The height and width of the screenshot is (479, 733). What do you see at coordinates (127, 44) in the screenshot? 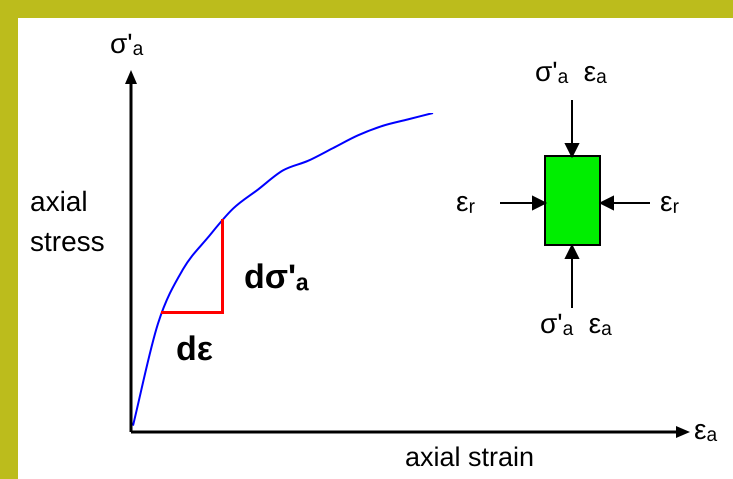
I see `text: σ'ₐ` at bounding box center [127, 44].